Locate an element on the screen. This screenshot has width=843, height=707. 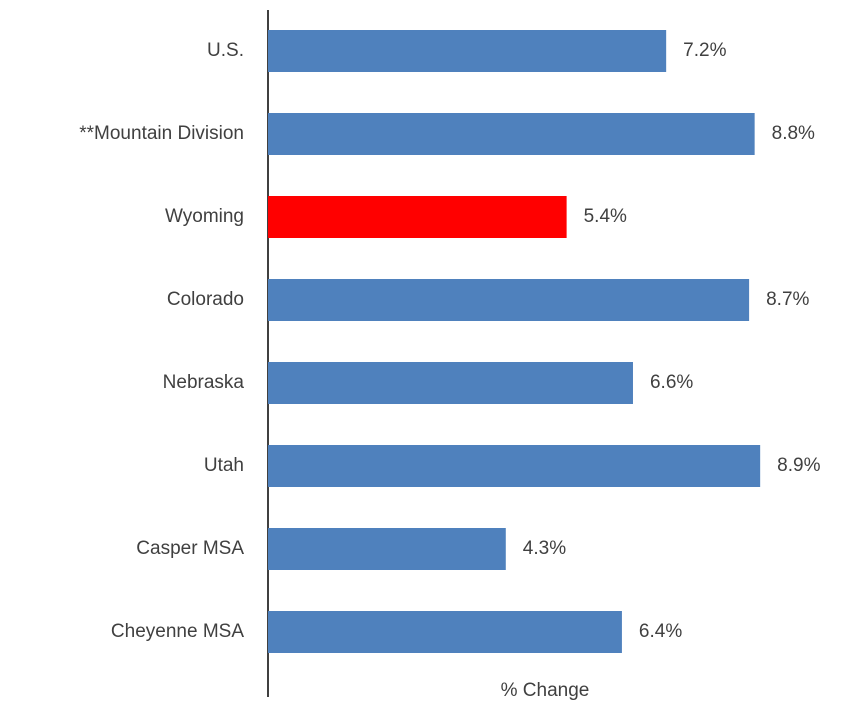
value-label: 8.8% is located at coordinates (793, 133).